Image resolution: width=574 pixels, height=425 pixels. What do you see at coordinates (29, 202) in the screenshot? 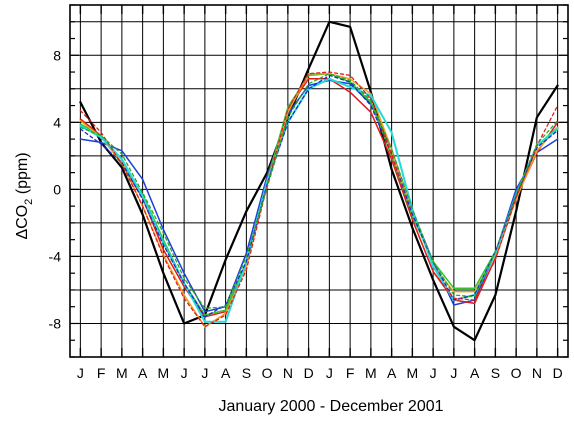
I see `y-axis-title-subscript: 2` at bounding box center [29, 202].